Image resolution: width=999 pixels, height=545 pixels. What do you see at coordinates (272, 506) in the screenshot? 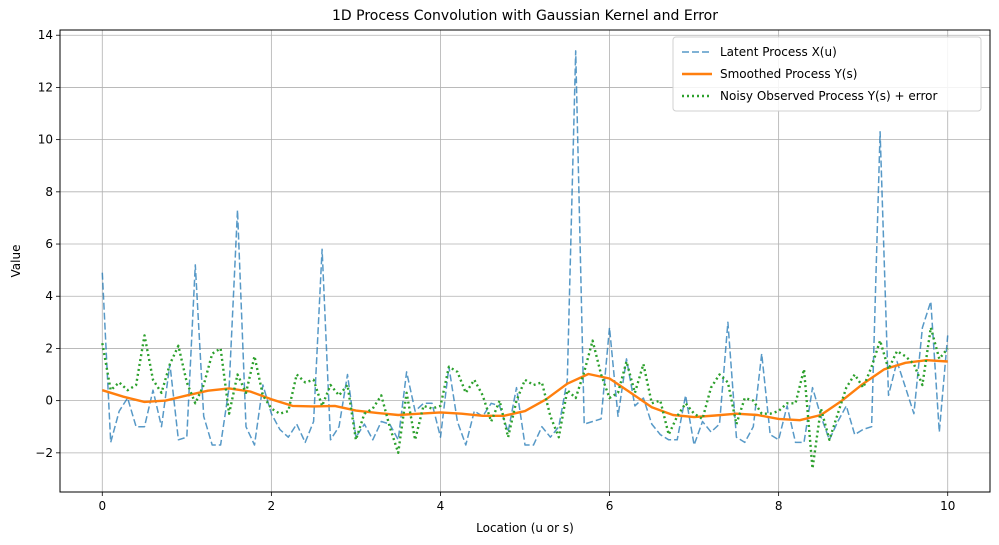
I see `x-tick-label: 2` at bounding box center [272, 506].